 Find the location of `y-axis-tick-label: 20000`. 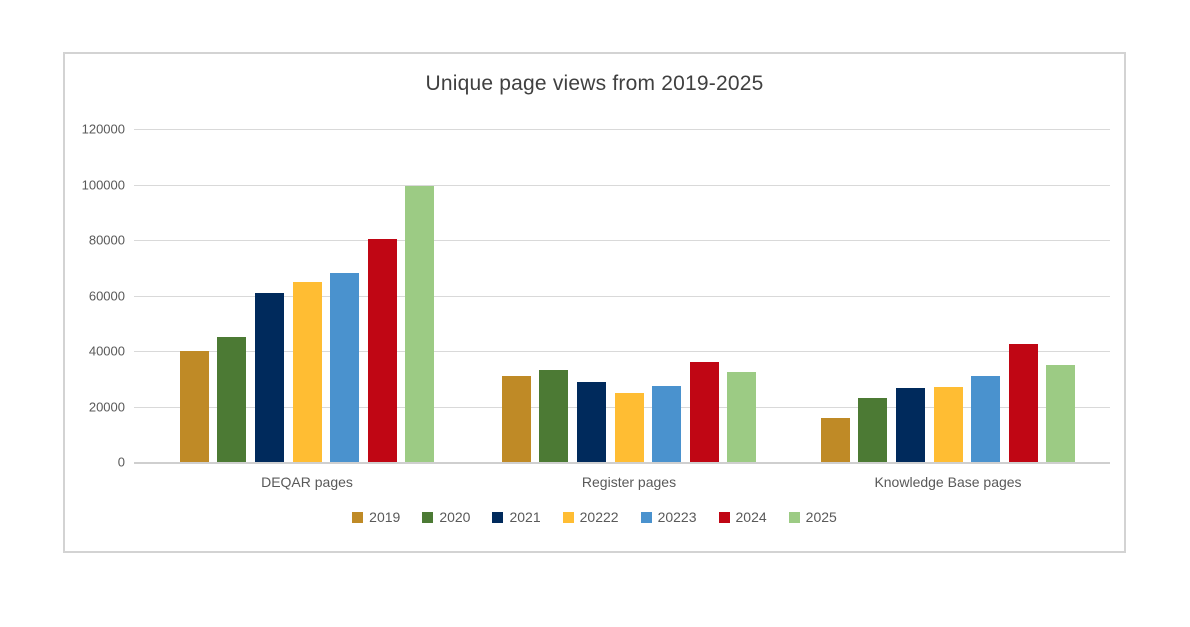

y-axis-tick-label: 20000 is located at coordinates (106, 406).